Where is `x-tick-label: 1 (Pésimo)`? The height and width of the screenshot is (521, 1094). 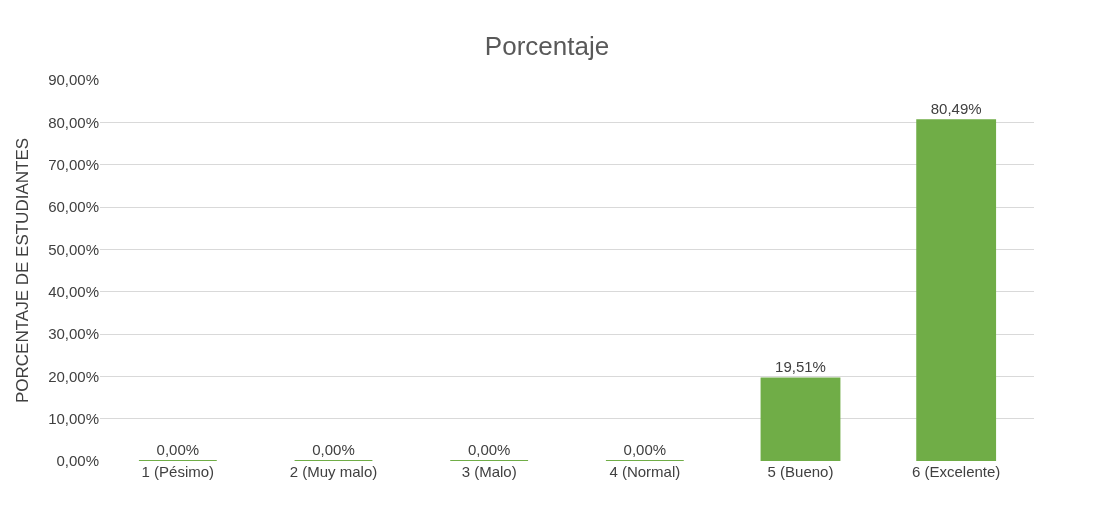
x-tick-label: 1 (Pésimo) is located at coordinates (178, 471).